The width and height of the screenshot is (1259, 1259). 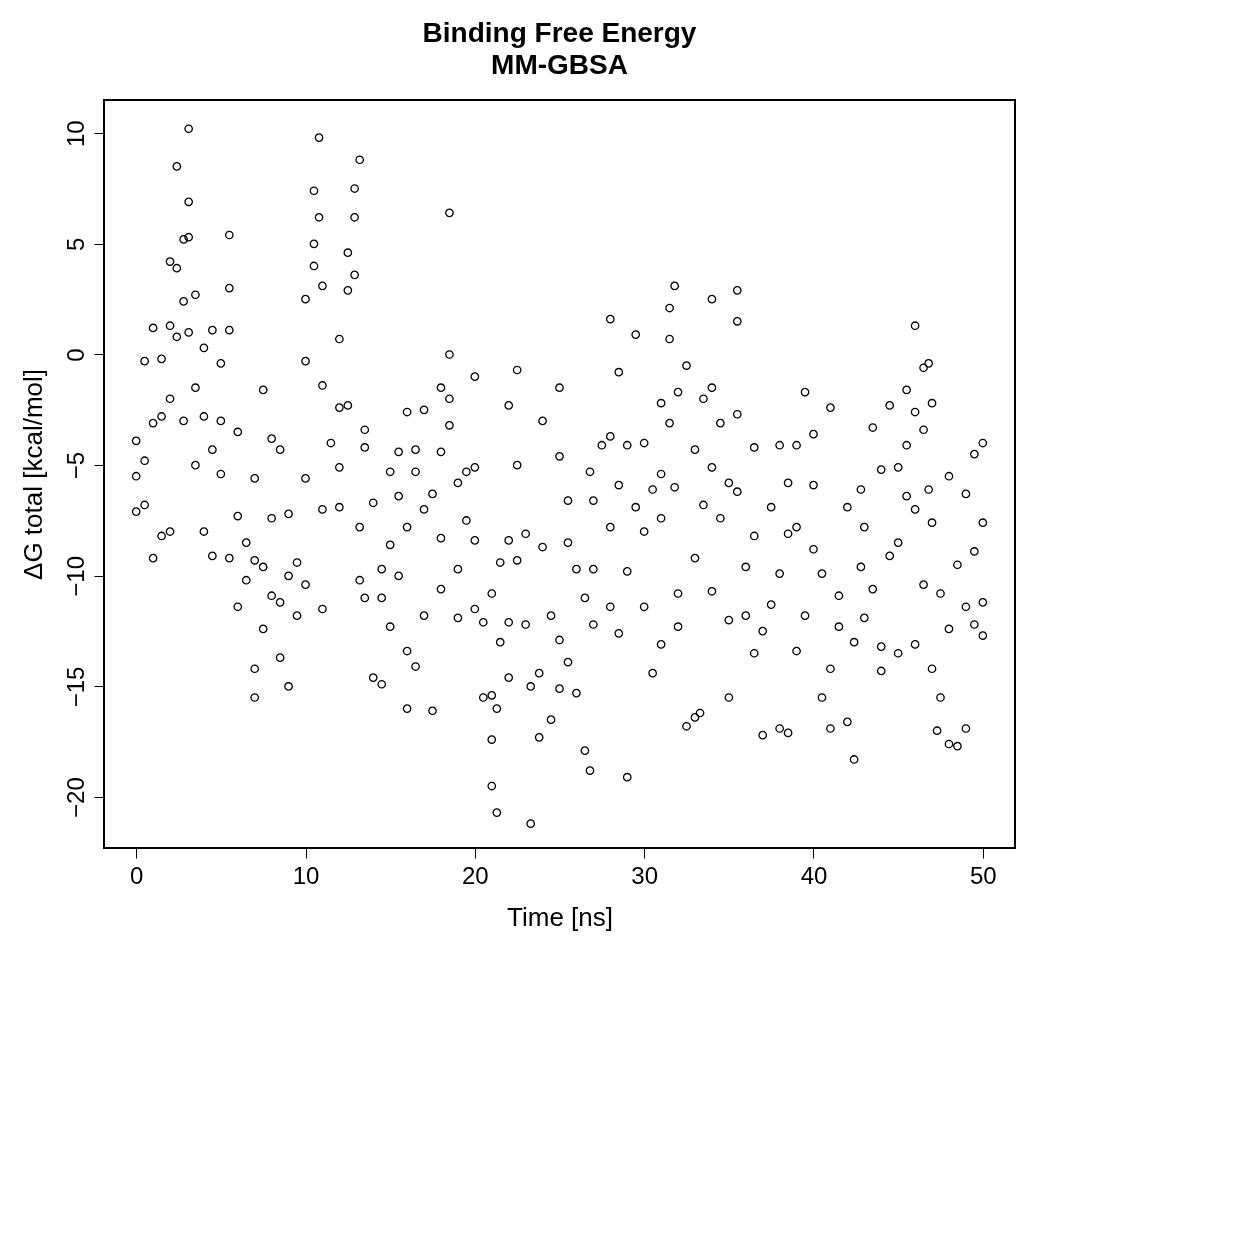 I want to click on y-axis-title: ΔG total [kcal/mol], so click(x=32, y=474).